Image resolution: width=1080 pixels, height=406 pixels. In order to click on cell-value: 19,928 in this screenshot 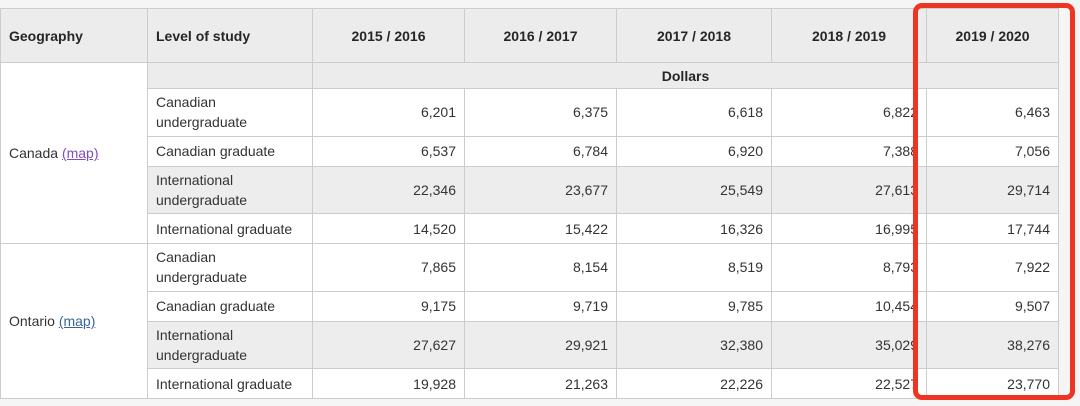, I will do `click(388, 384)`.